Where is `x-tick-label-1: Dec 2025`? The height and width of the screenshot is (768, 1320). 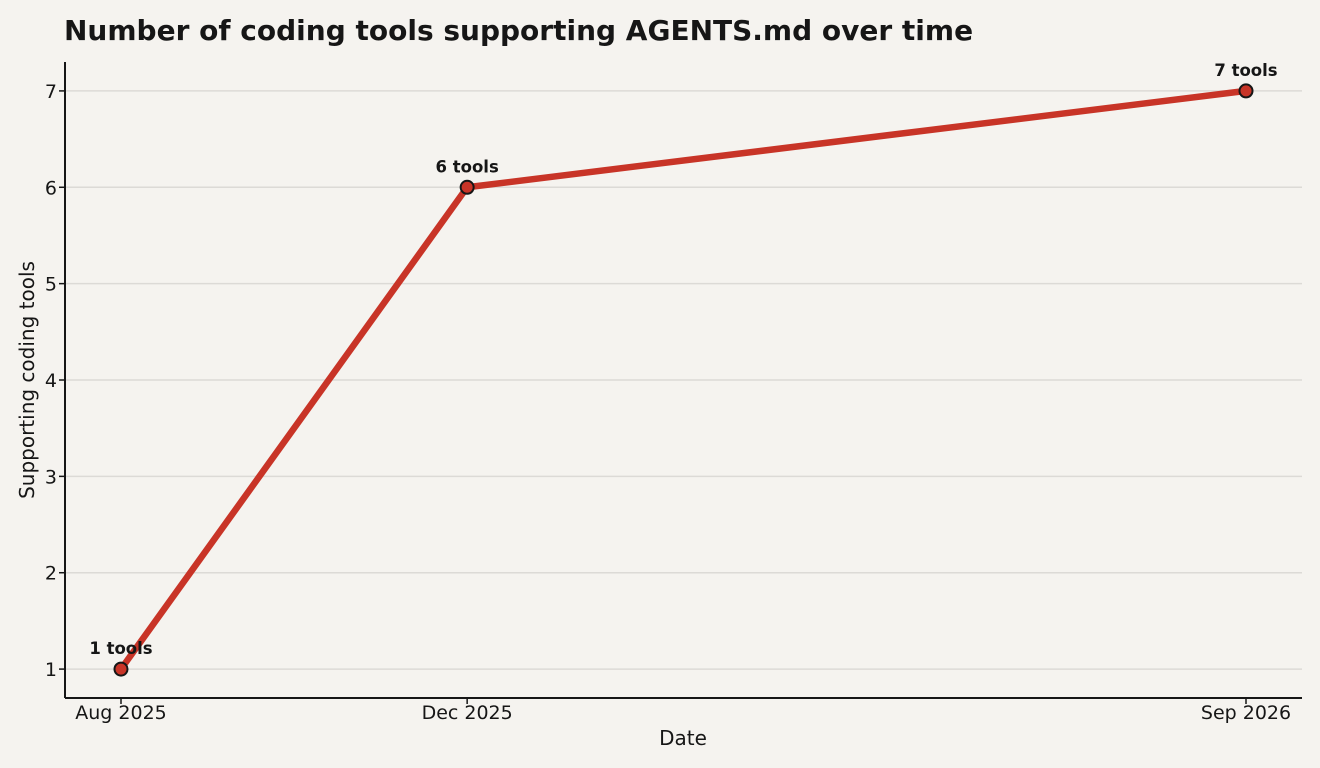 x-tick-label-1: Dec 2025 is located at coordinates (467, 713).